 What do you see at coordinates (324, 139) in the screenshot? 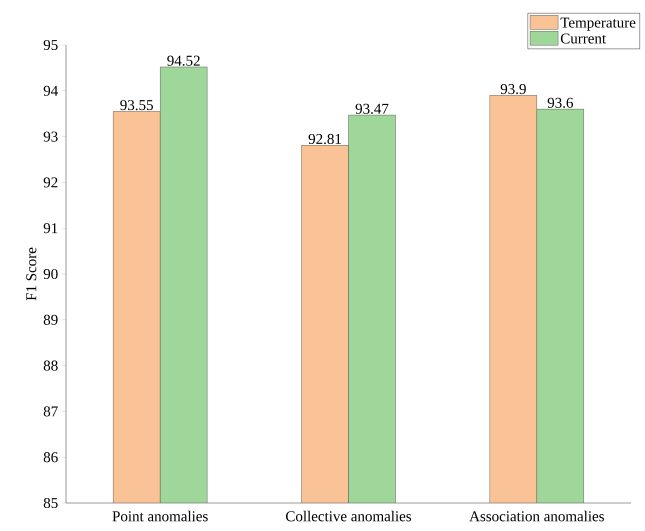
I see `data-label: 92.81` at bounding box center [324, 139].